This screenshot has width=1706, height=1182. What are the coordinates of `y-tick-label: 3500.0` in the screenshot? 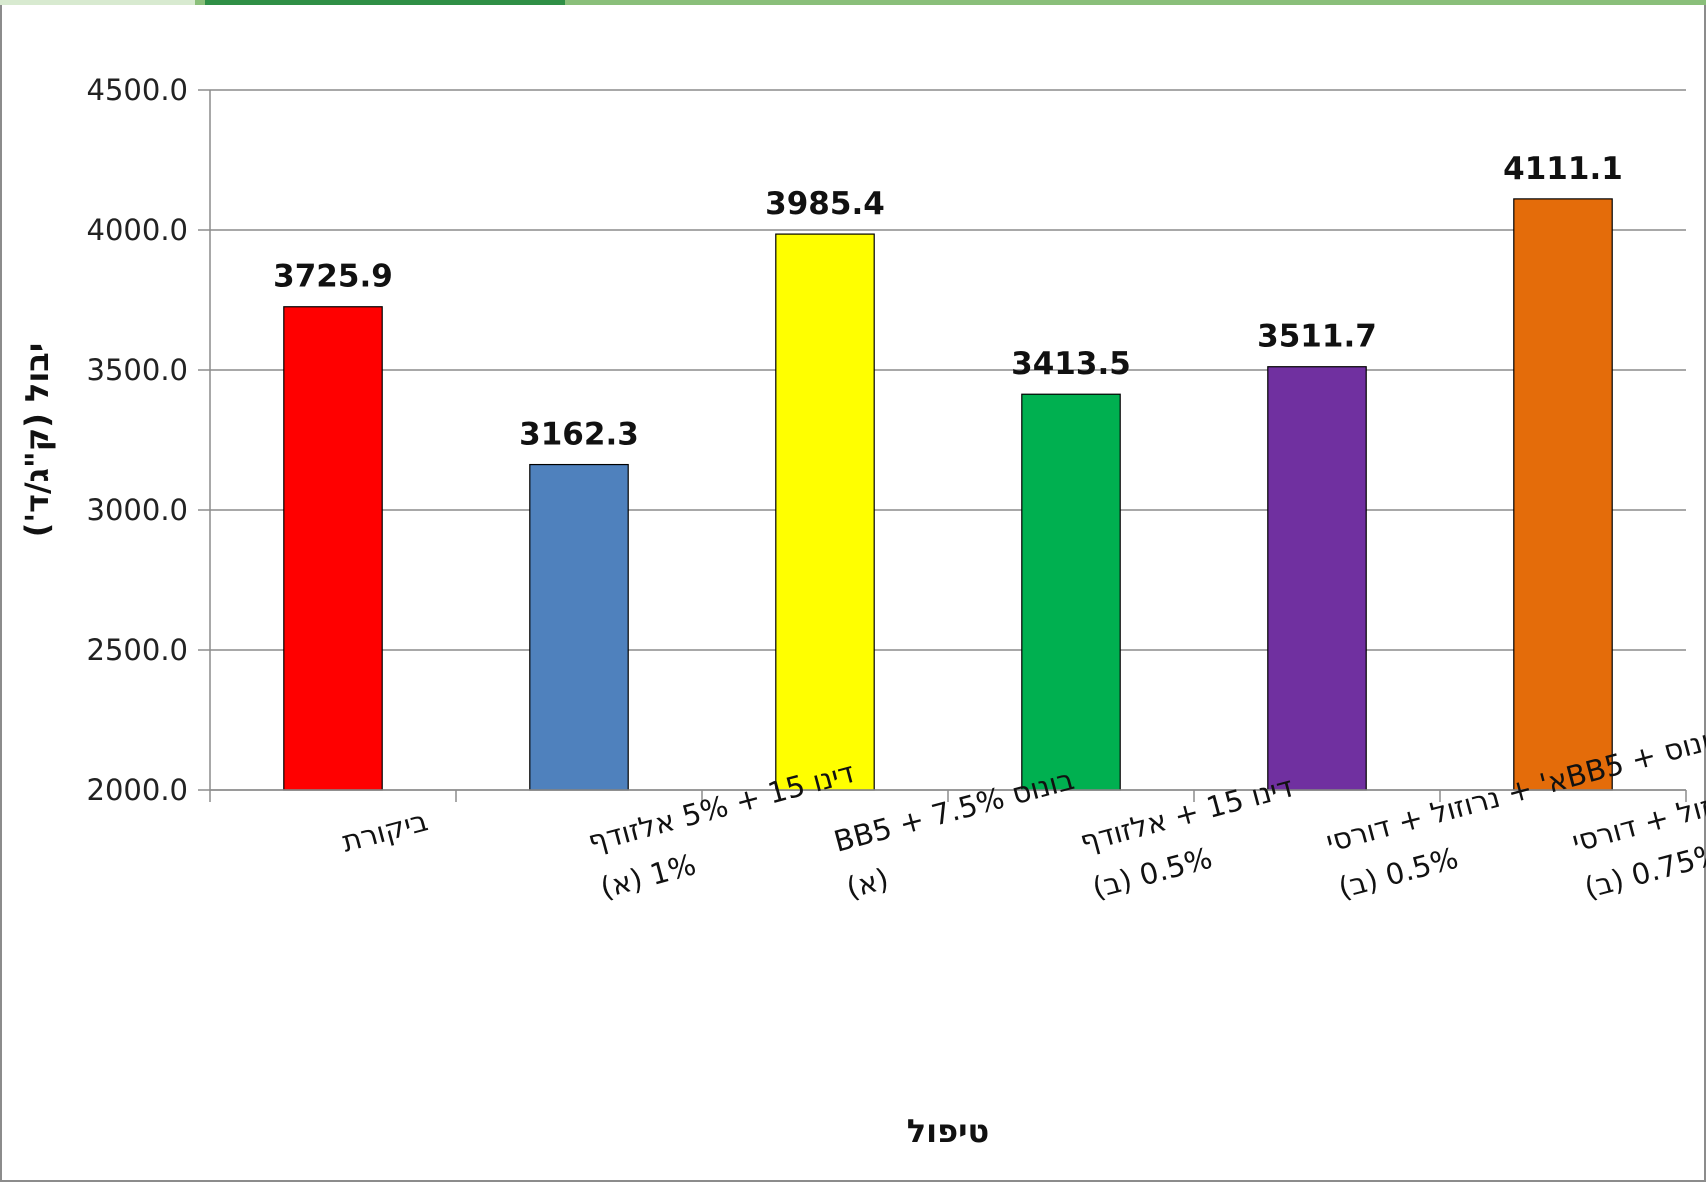 It's located at (137, 370).